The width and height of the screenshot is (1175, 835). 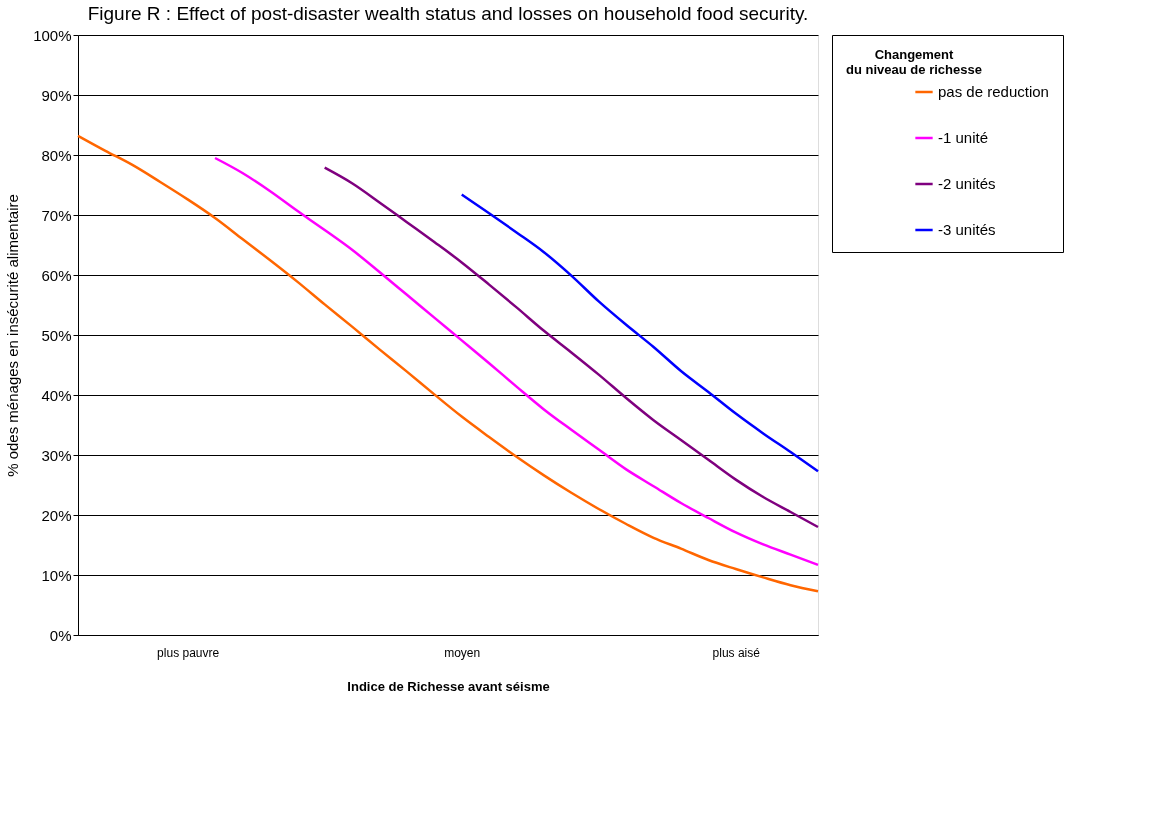 What do you see at coordinates (56, 275) in the screenshot?
I see `y-tick-label: 60%` at bounding box center [56, 275].